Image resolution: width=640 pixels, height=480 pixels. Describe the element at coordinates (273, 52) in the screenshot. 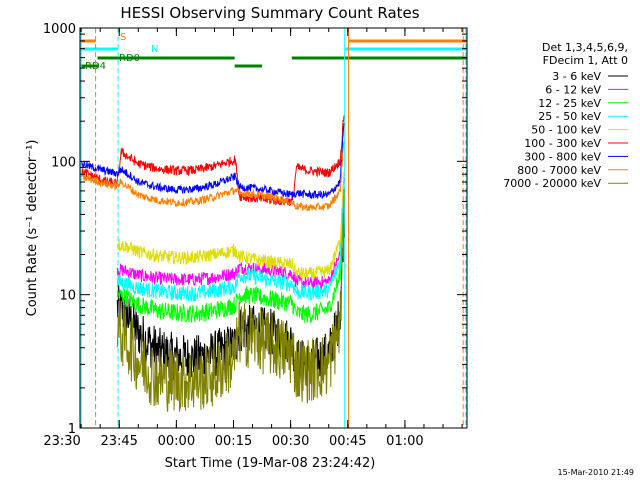

I see `flag-bars: S N RD0 RD4` at that location.